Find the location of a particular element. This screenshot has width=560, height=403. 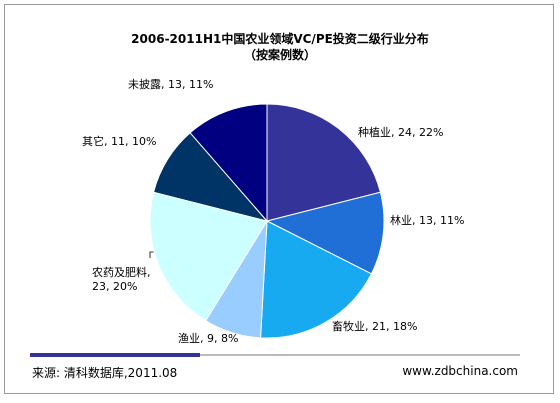

chart-title: 2006-2011H1中国农业领域VC/PE投资二级行业分布 is located at coordinates (280, 39).